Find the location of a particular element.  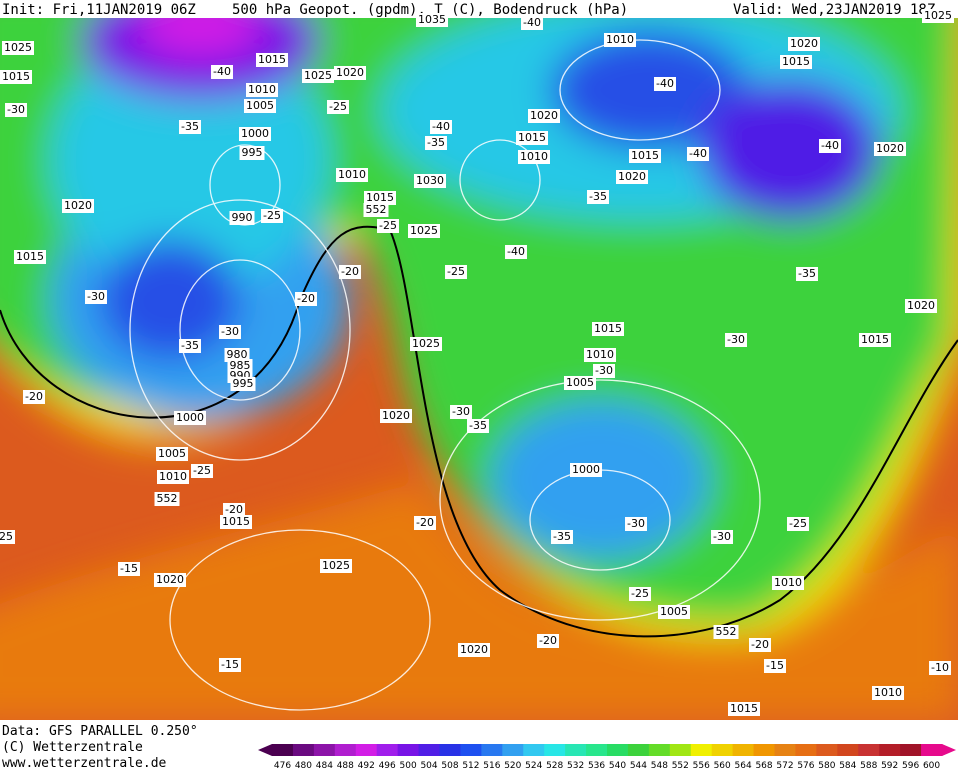

contour-label: 995 is located at coordinates (252, 152).